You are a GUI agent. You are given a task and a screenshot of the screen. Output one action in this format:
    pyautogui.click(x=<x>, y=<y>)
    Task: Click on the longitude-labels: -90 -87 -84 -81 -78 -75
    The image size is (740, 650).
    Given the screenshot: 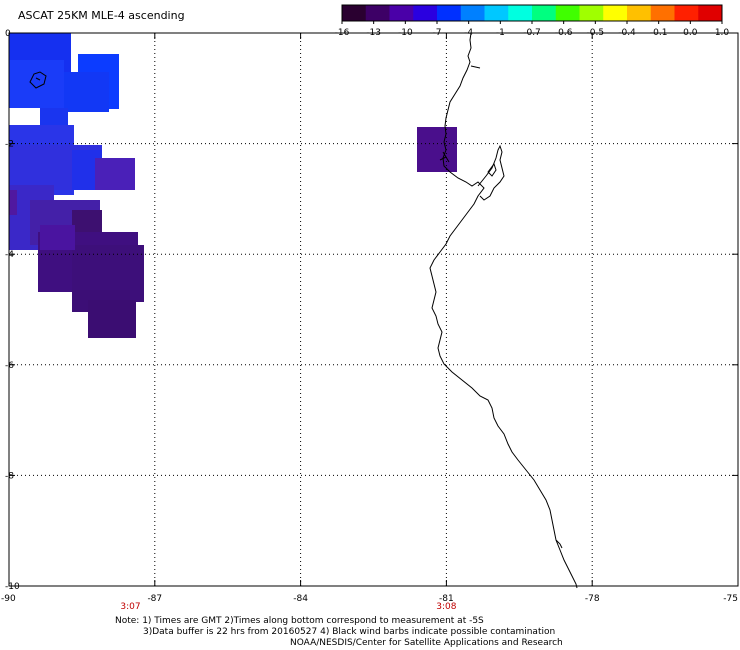 What is the action you would take?
    pyautogui.click(x=369, y=599)
    